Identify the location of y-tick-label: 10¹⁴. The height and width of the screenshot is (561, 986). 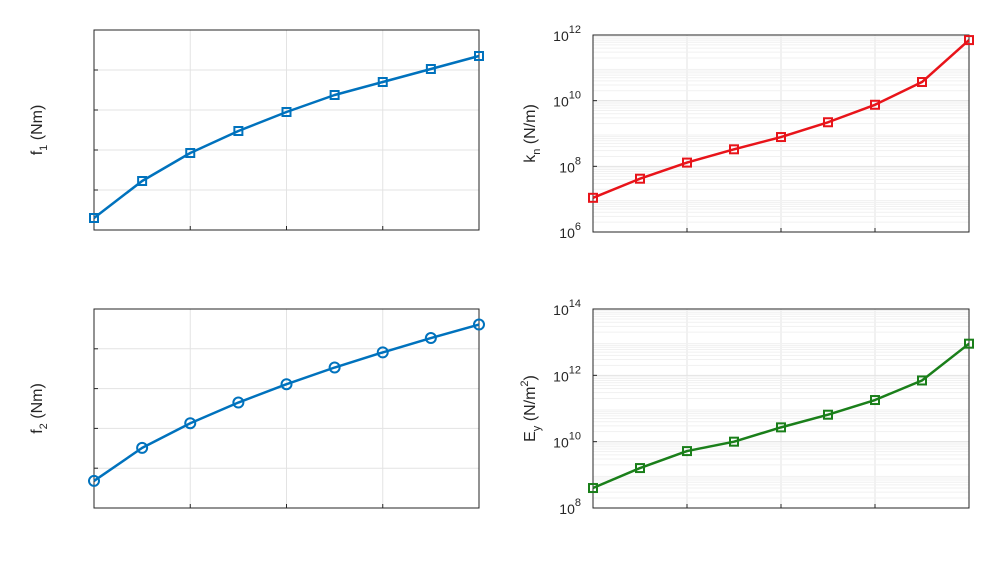
(567, 308).